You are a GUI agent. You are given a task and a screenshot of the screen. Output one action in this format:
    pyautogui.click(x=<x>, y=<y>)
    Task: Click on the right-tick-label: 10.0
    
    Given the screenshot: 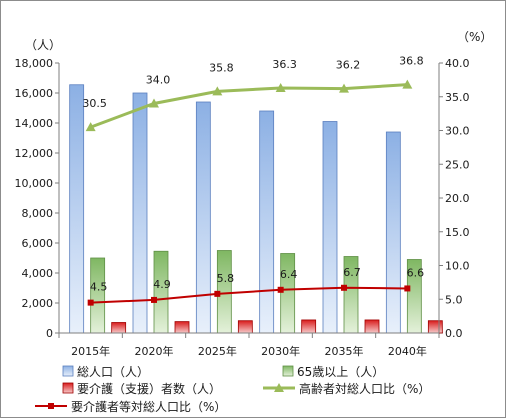 What is the action you would take?
    pyautogui.click(x=457, y=266)
    